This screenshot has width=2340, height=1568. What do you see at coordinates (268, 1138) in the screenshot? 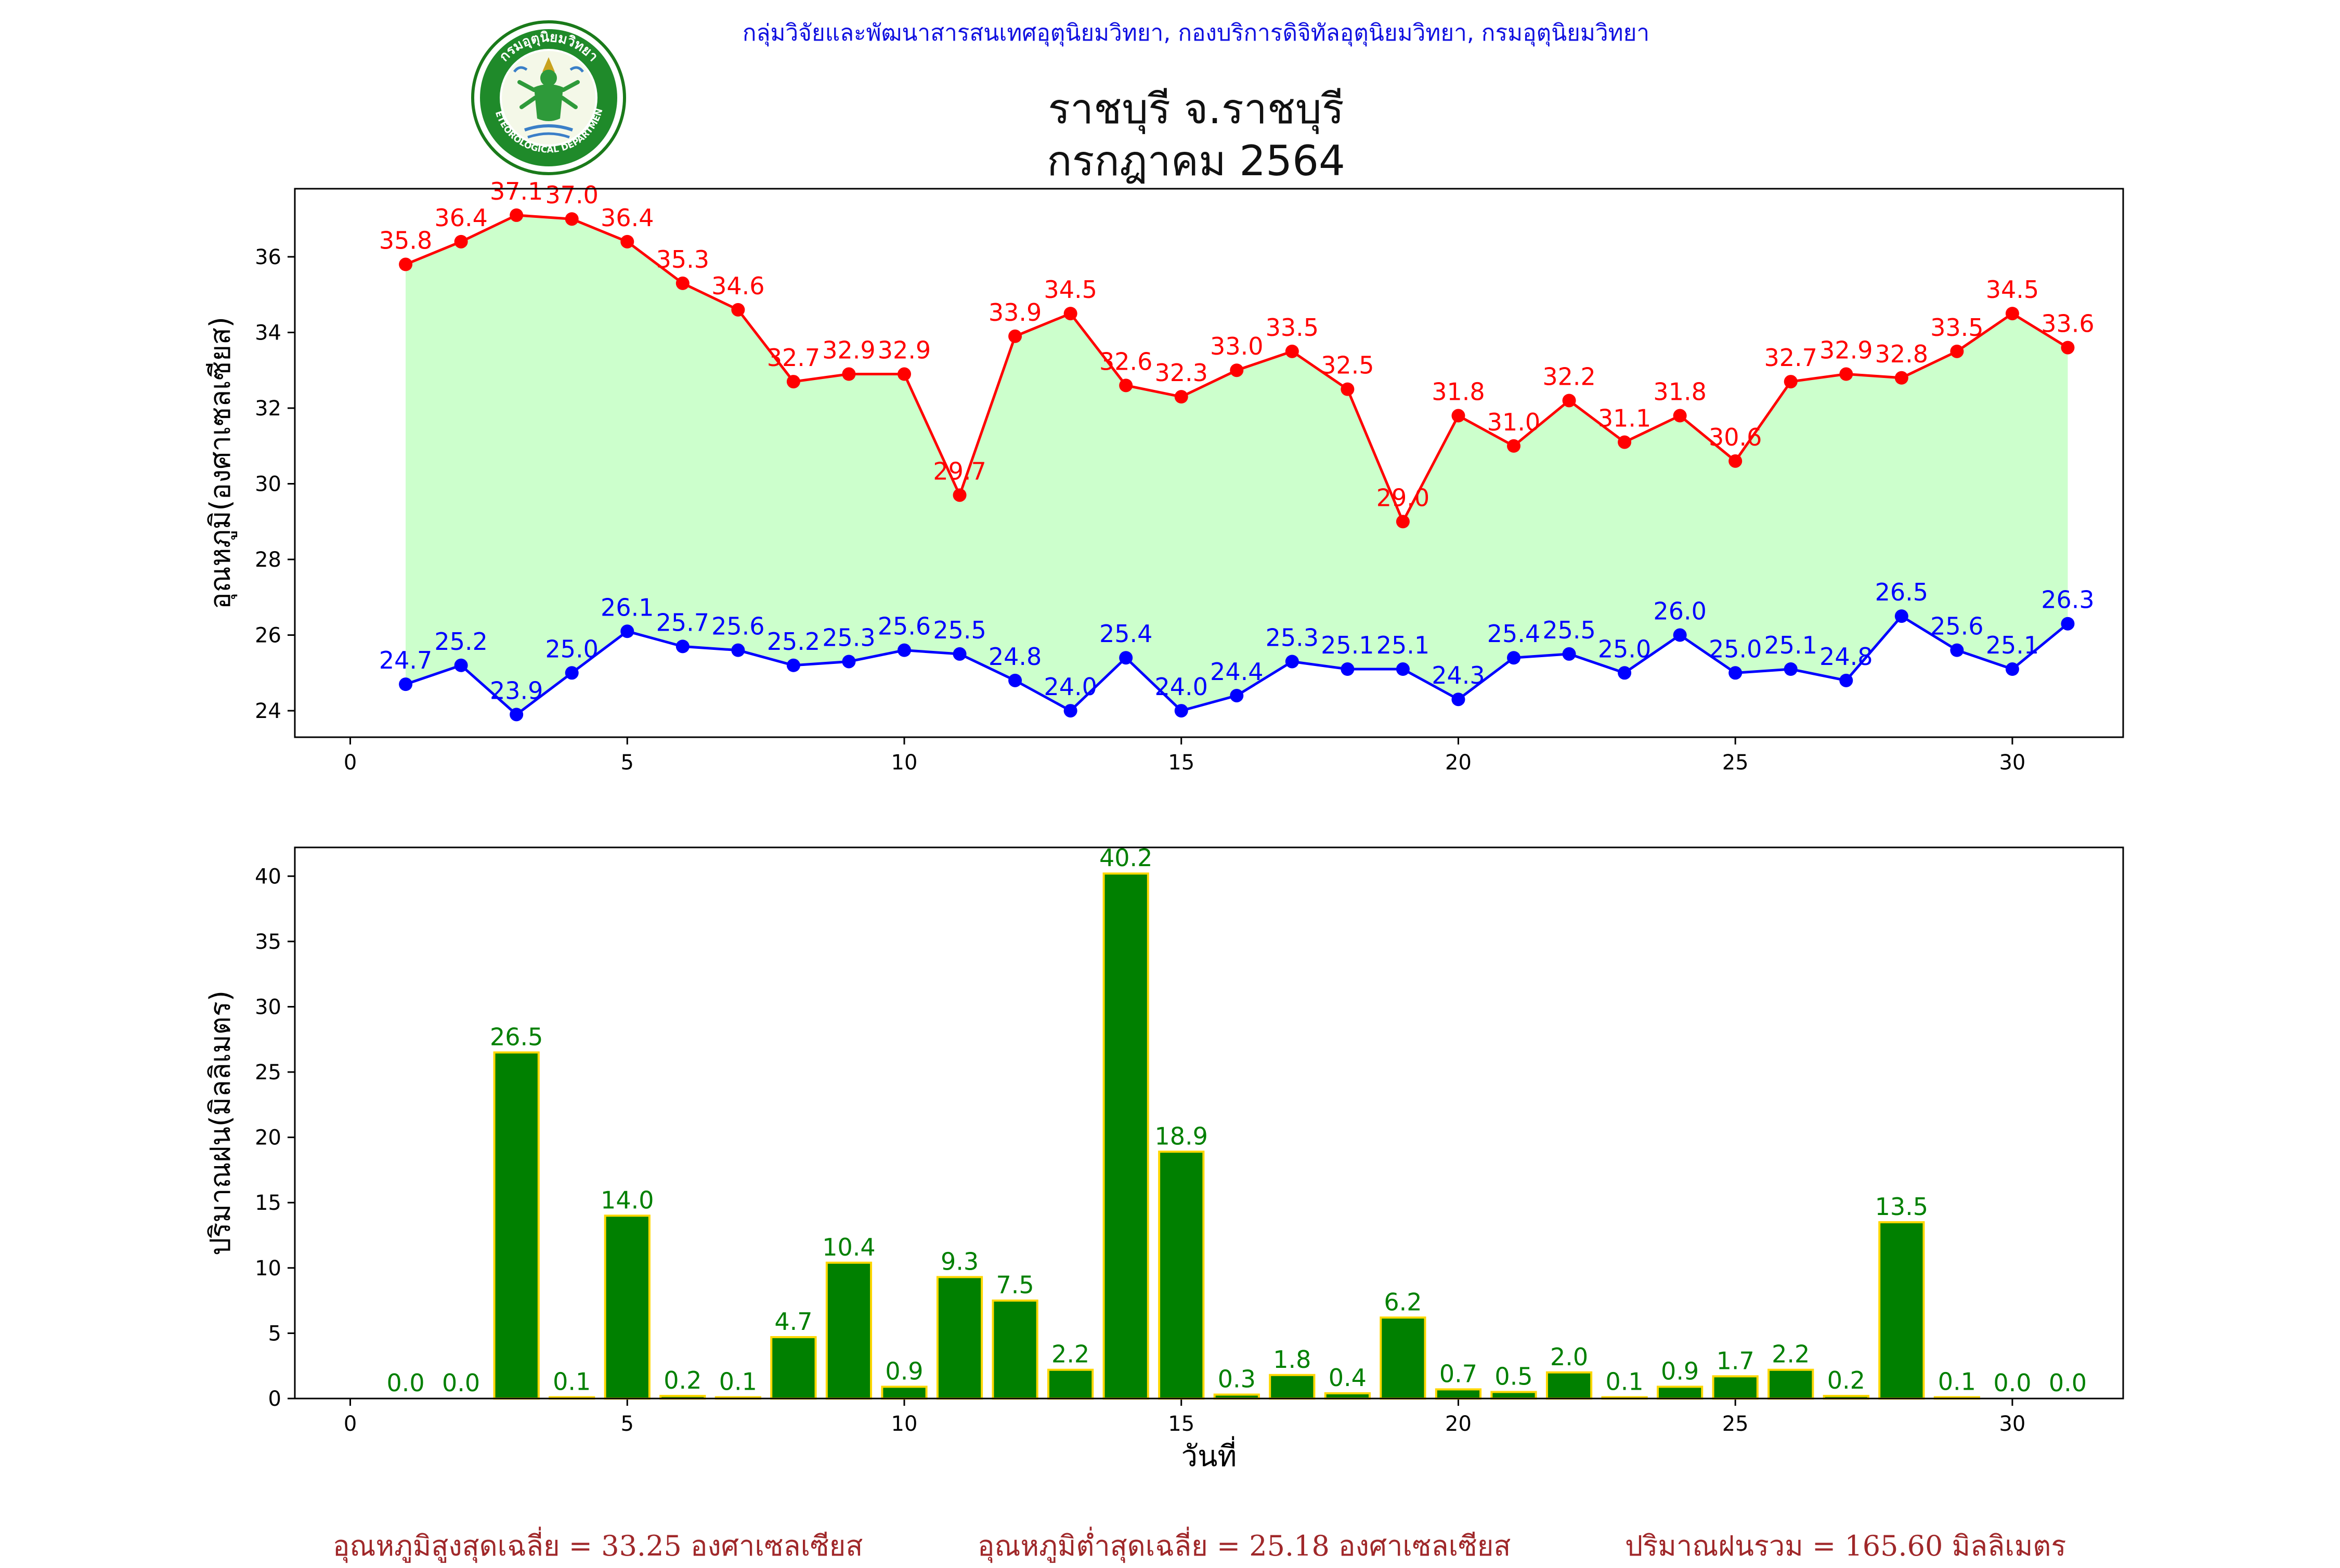
I see `rain-y-tick-label: 20` at bounding box center [268, 1138].